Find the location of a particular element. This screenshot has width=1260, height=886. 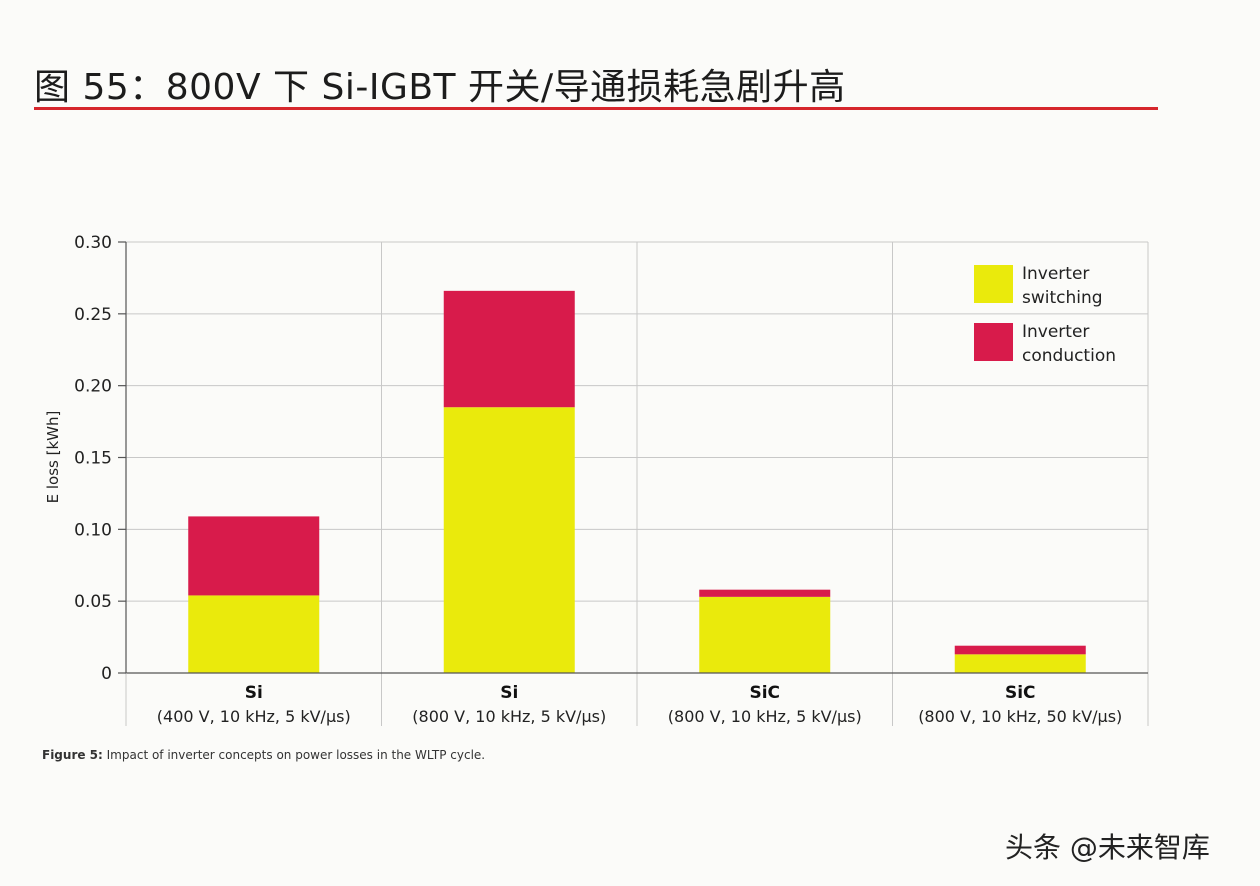

x-category-detail-2: (800 V, 10 kHz, 5 kV/µs) is located at coordinates (509, 716).